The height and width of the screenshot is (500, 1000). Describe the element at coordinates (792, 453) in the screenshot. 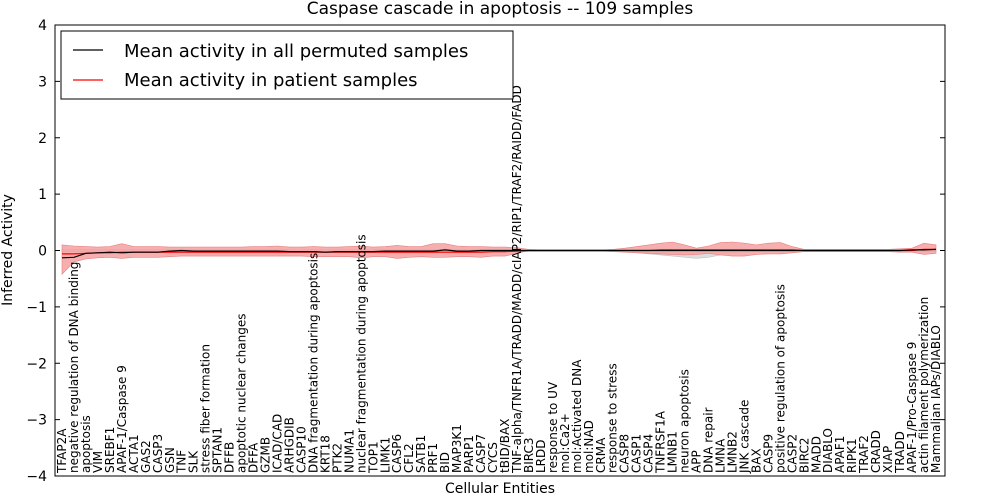

I see `category-label: CASP2` at that location.